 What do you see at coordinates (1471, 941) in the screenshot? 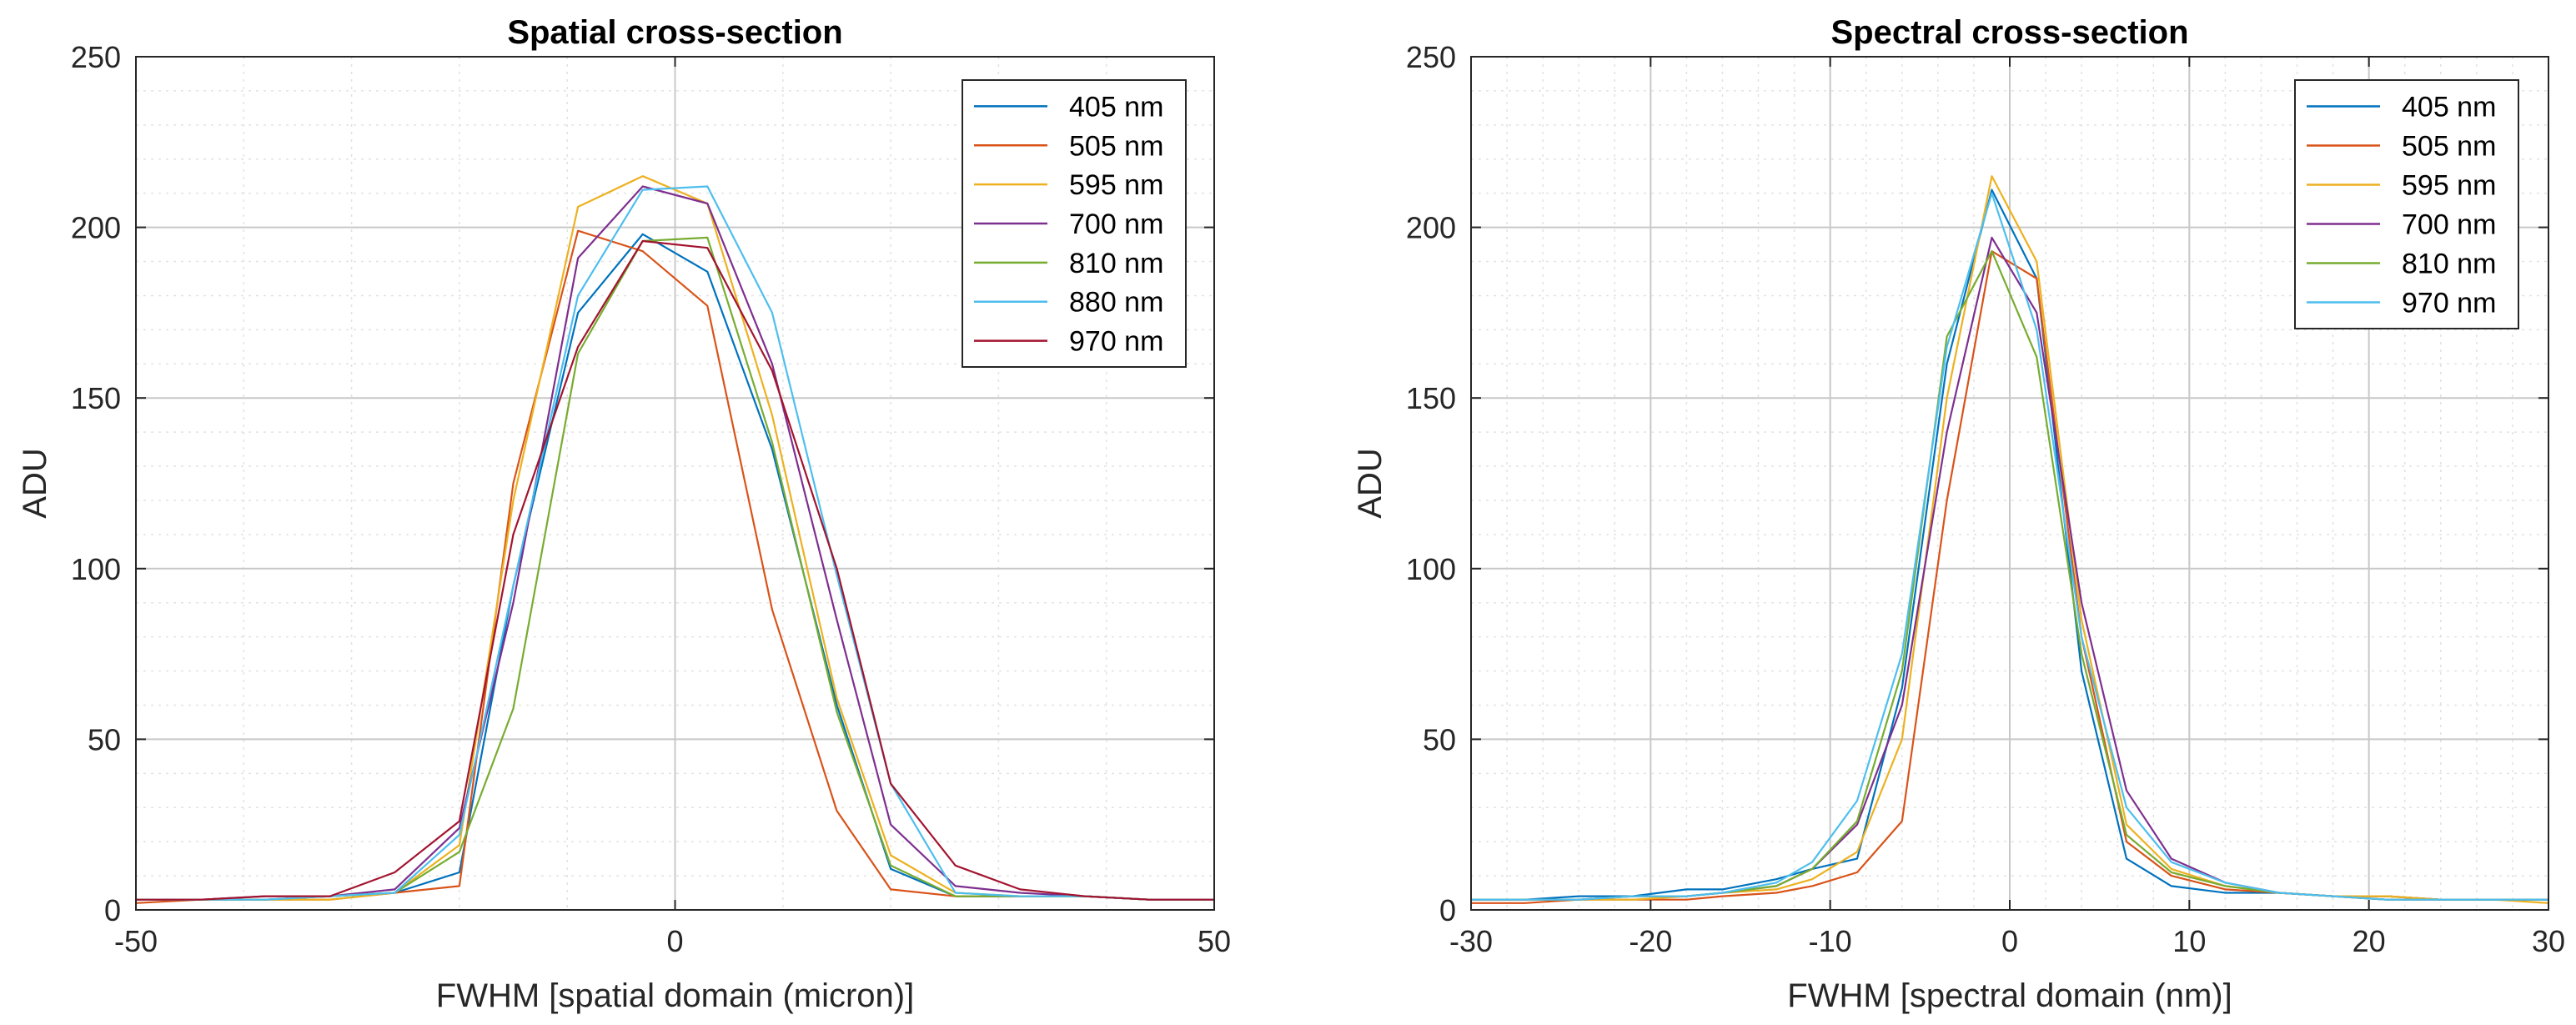
I see `x-tick-label: -30` at bounding box center [1471, 941].